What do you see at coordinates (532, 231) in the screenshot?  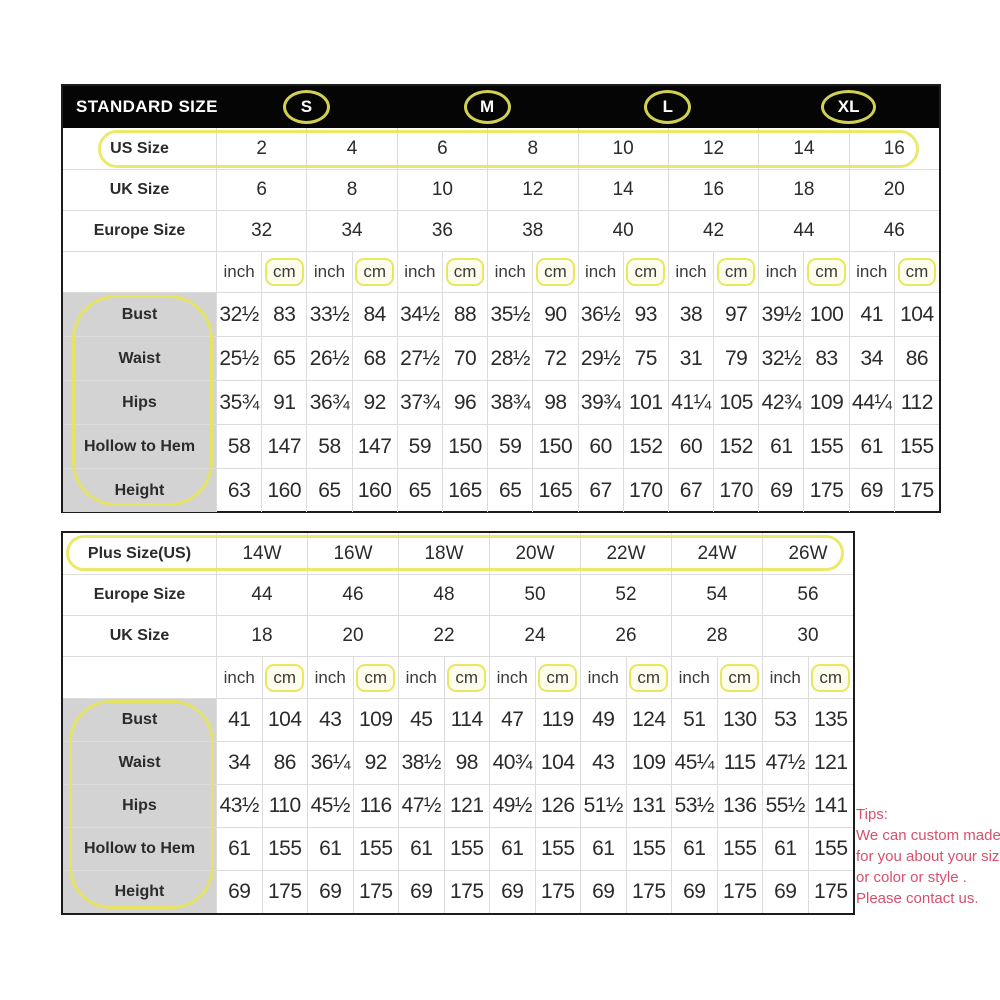 I see `size-value: 38` at bounding box center [532, 231].